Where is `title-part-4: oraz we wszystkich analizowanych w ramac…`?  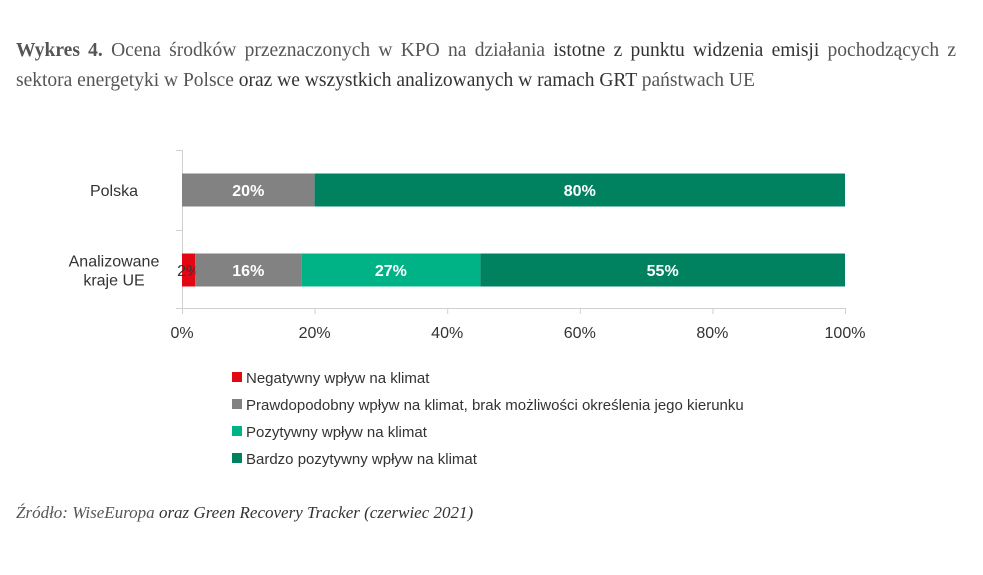 title-part-4: oraz we wszystkich analizowanych w ramac… is located at coordinates (437, 80).